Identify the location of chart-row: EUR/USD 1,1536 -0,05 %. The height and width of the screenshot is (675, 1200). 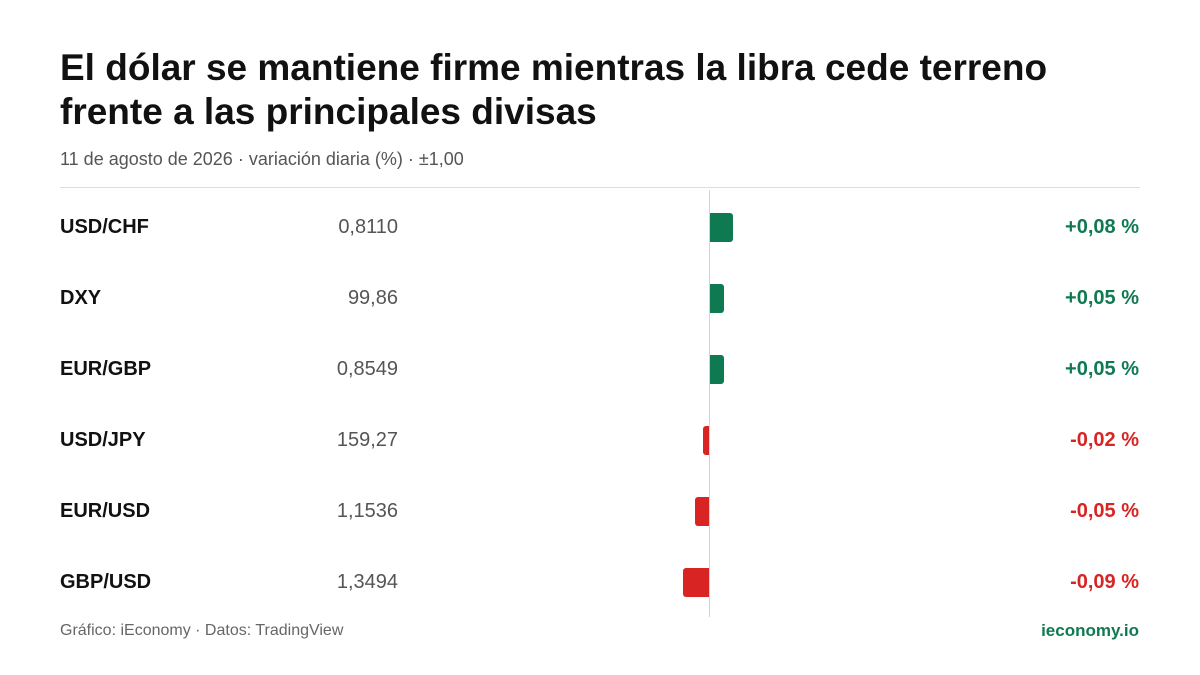
(600, 511).